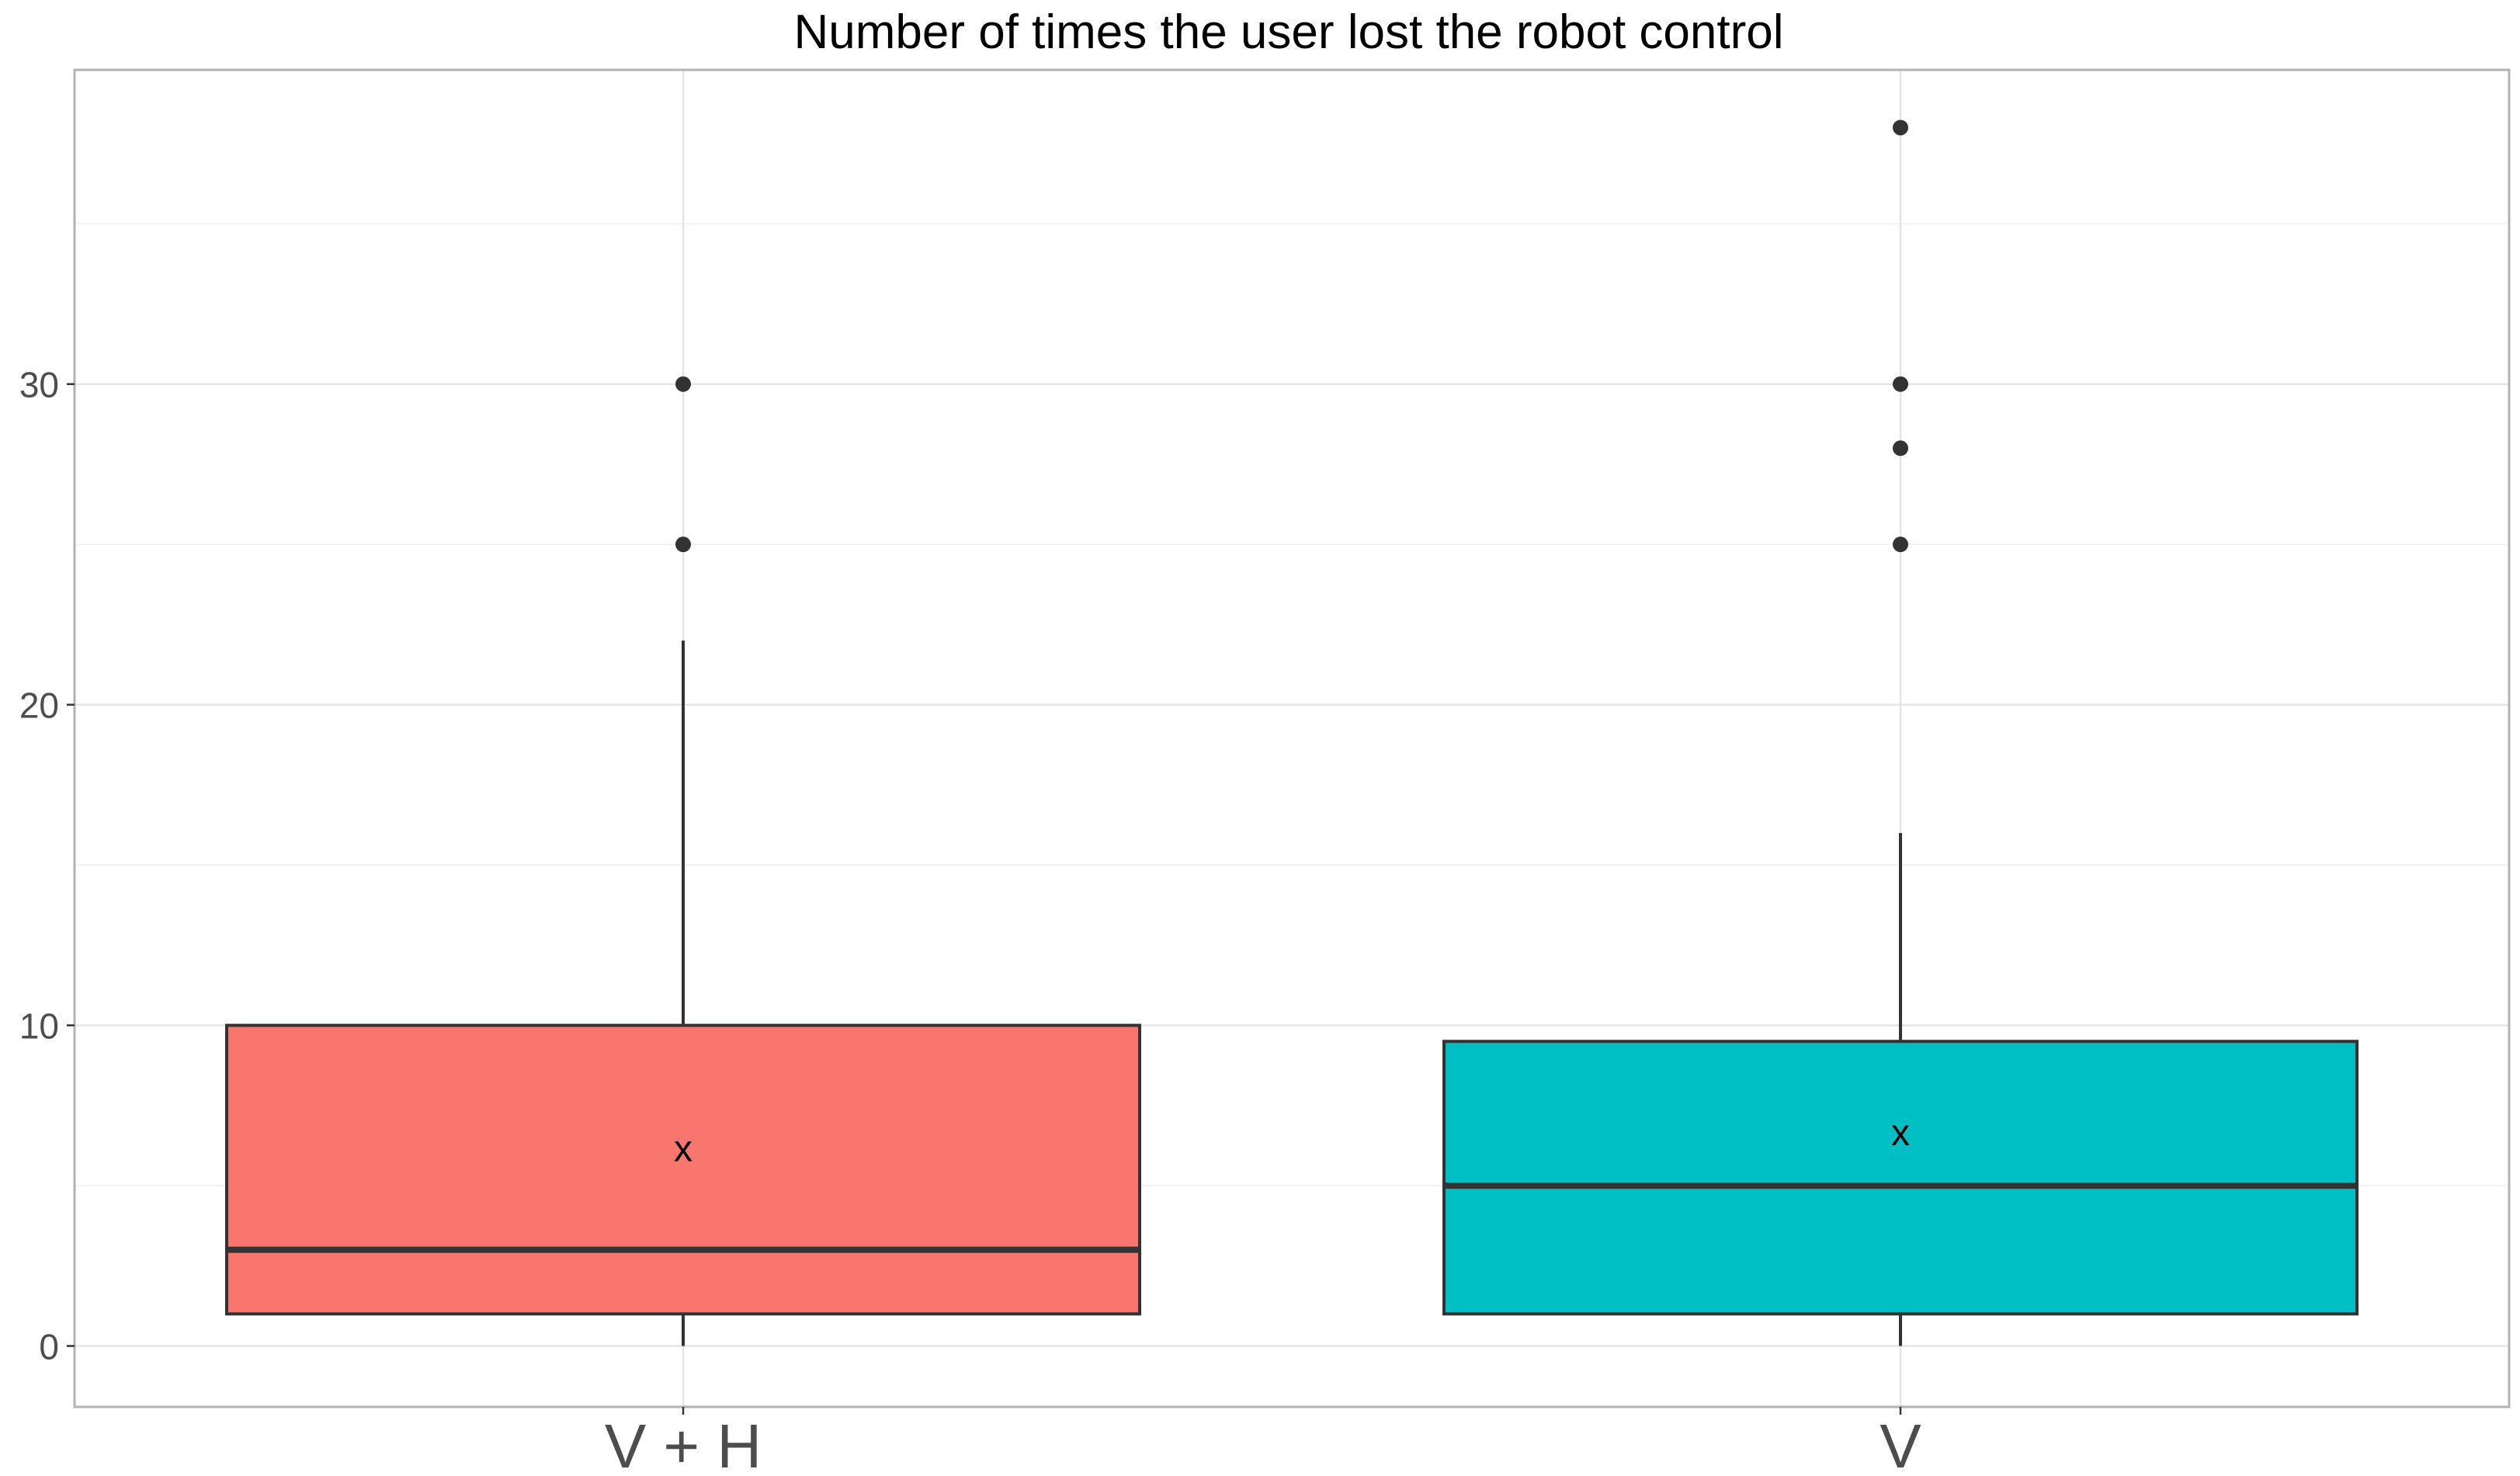  What do you see at coordinates (39, 1026) in the screenshot?
I see `y-tick-label: 10` at bounding box center [39, 1026].